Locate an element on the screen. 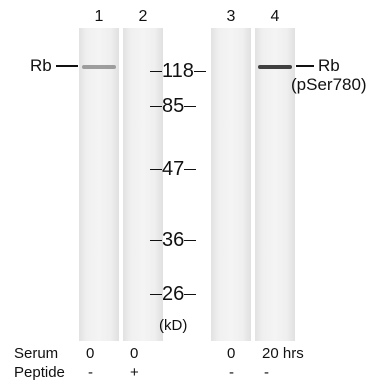 This screenshot has height=385, width=368. marker-36-label: 36 is located at coordinates (173, 240).